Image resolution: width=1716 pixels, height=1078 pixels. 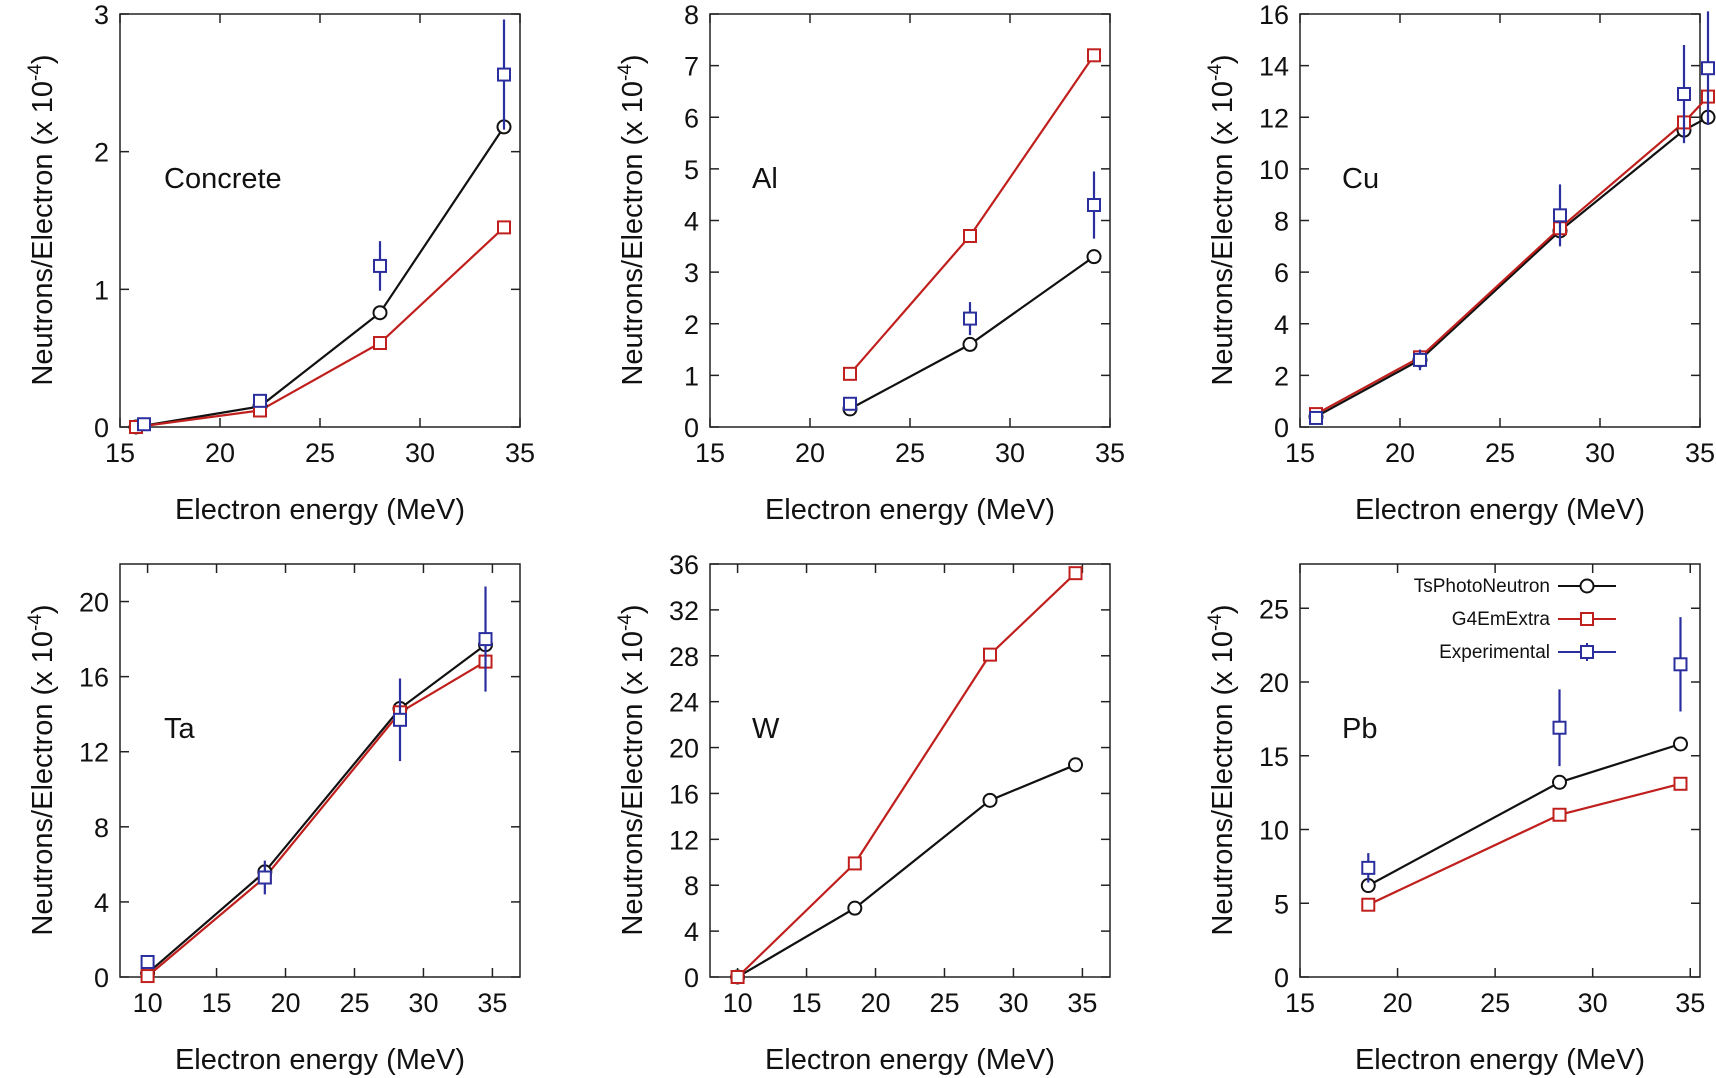 What do you see at coordinates (223, 179) in the screenshot?
I see `material-label-concrete: Concrete` at bounding box center [223, 179].